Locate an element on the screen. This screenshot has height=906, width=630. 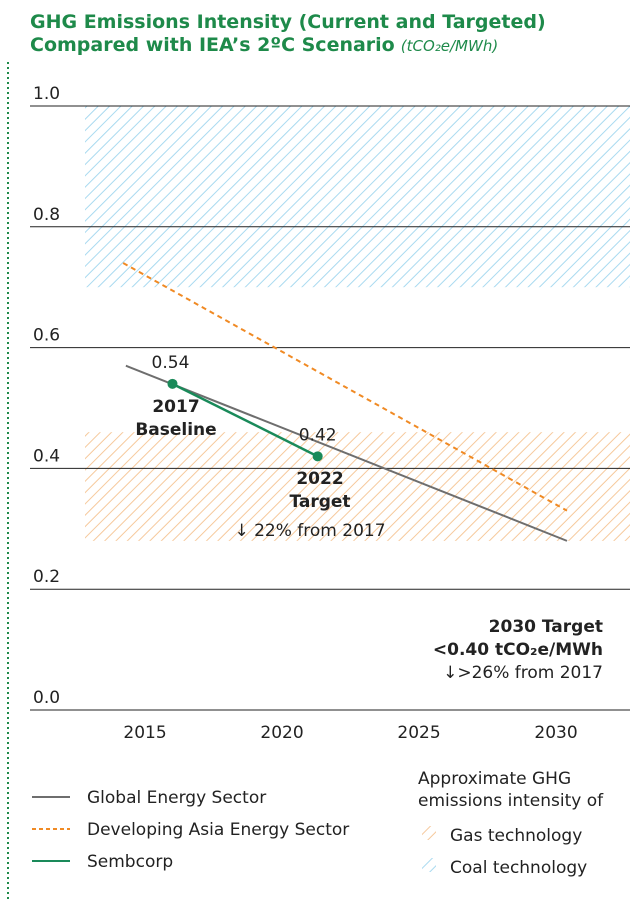
annotation: ↓ 22% from 2017 is located at coordinates (309, 531).